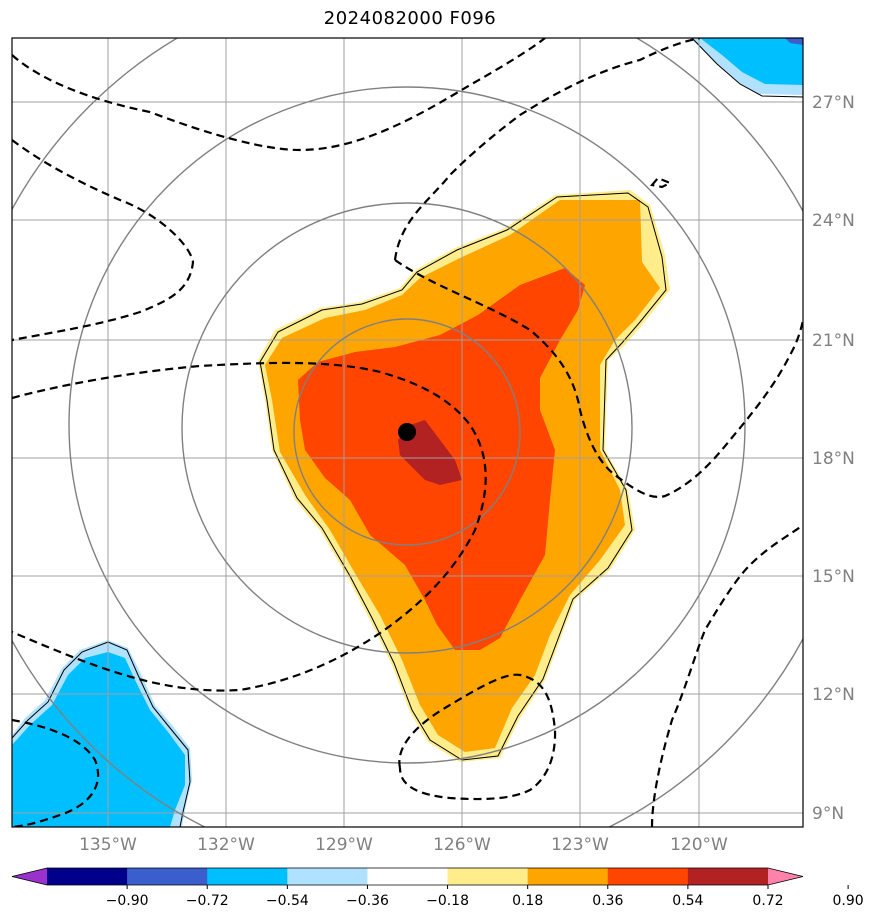  I want to click on colorbar-extend-min, so click(29, 876).